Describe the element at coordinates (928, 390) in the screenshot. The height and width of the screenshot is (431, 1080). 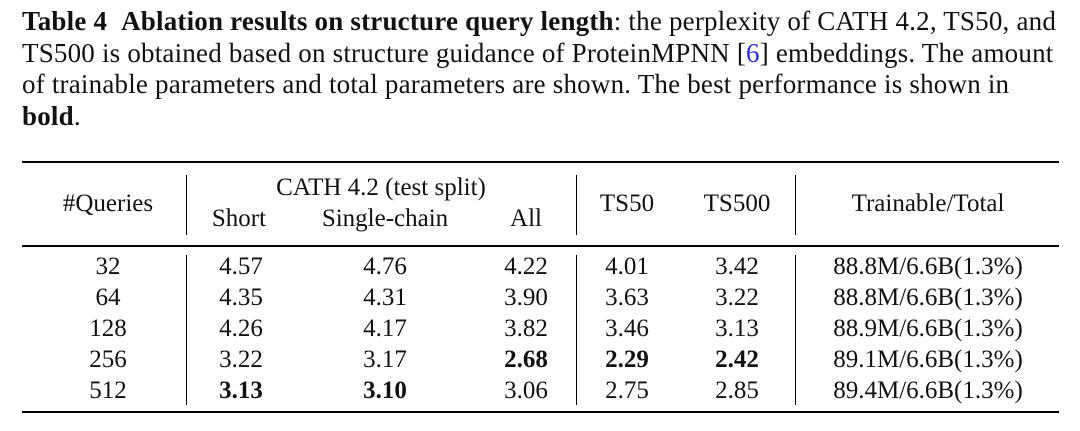
I see `cell-trainable-total: 89.4M/6.6B(1.3%)` at that location.